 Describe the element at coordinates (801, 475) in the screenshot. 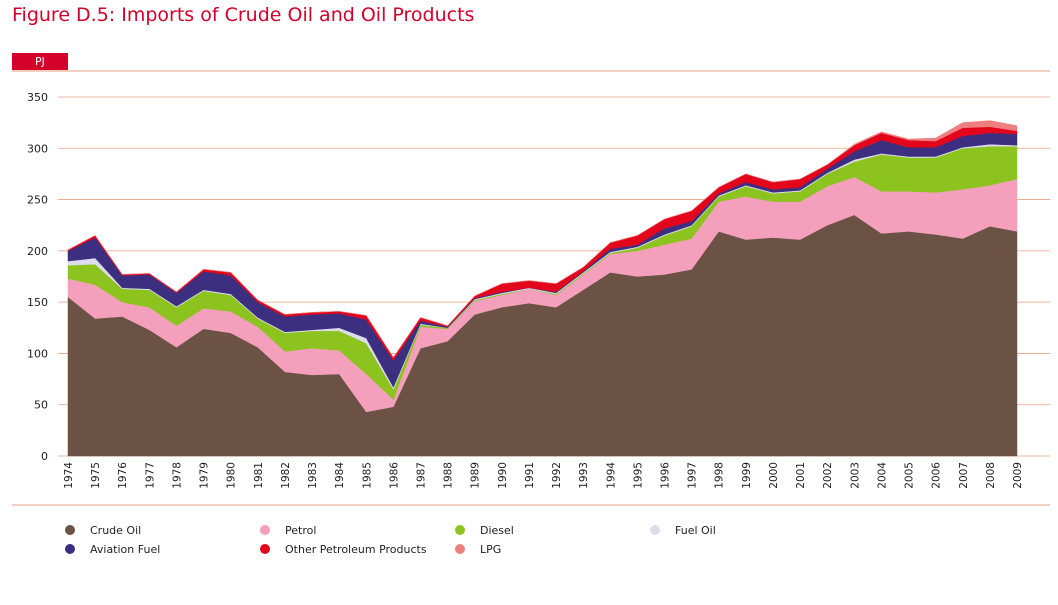

I see `x-tick-label: 2001` at that location.